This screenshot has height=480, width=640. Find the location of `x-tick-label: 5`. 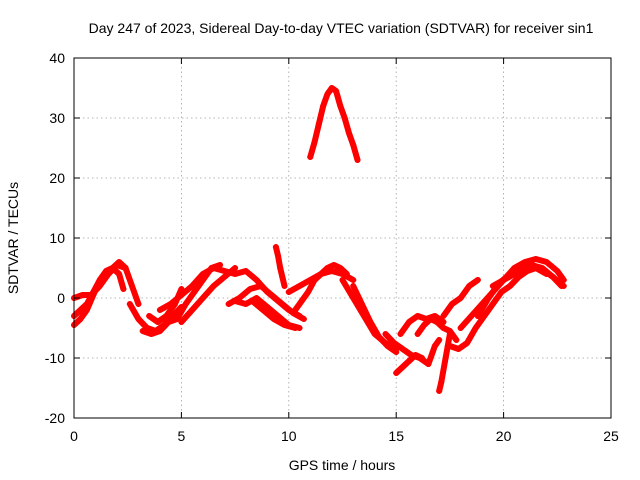

x-tick-label: 5 is located at coordinates (182, 436).